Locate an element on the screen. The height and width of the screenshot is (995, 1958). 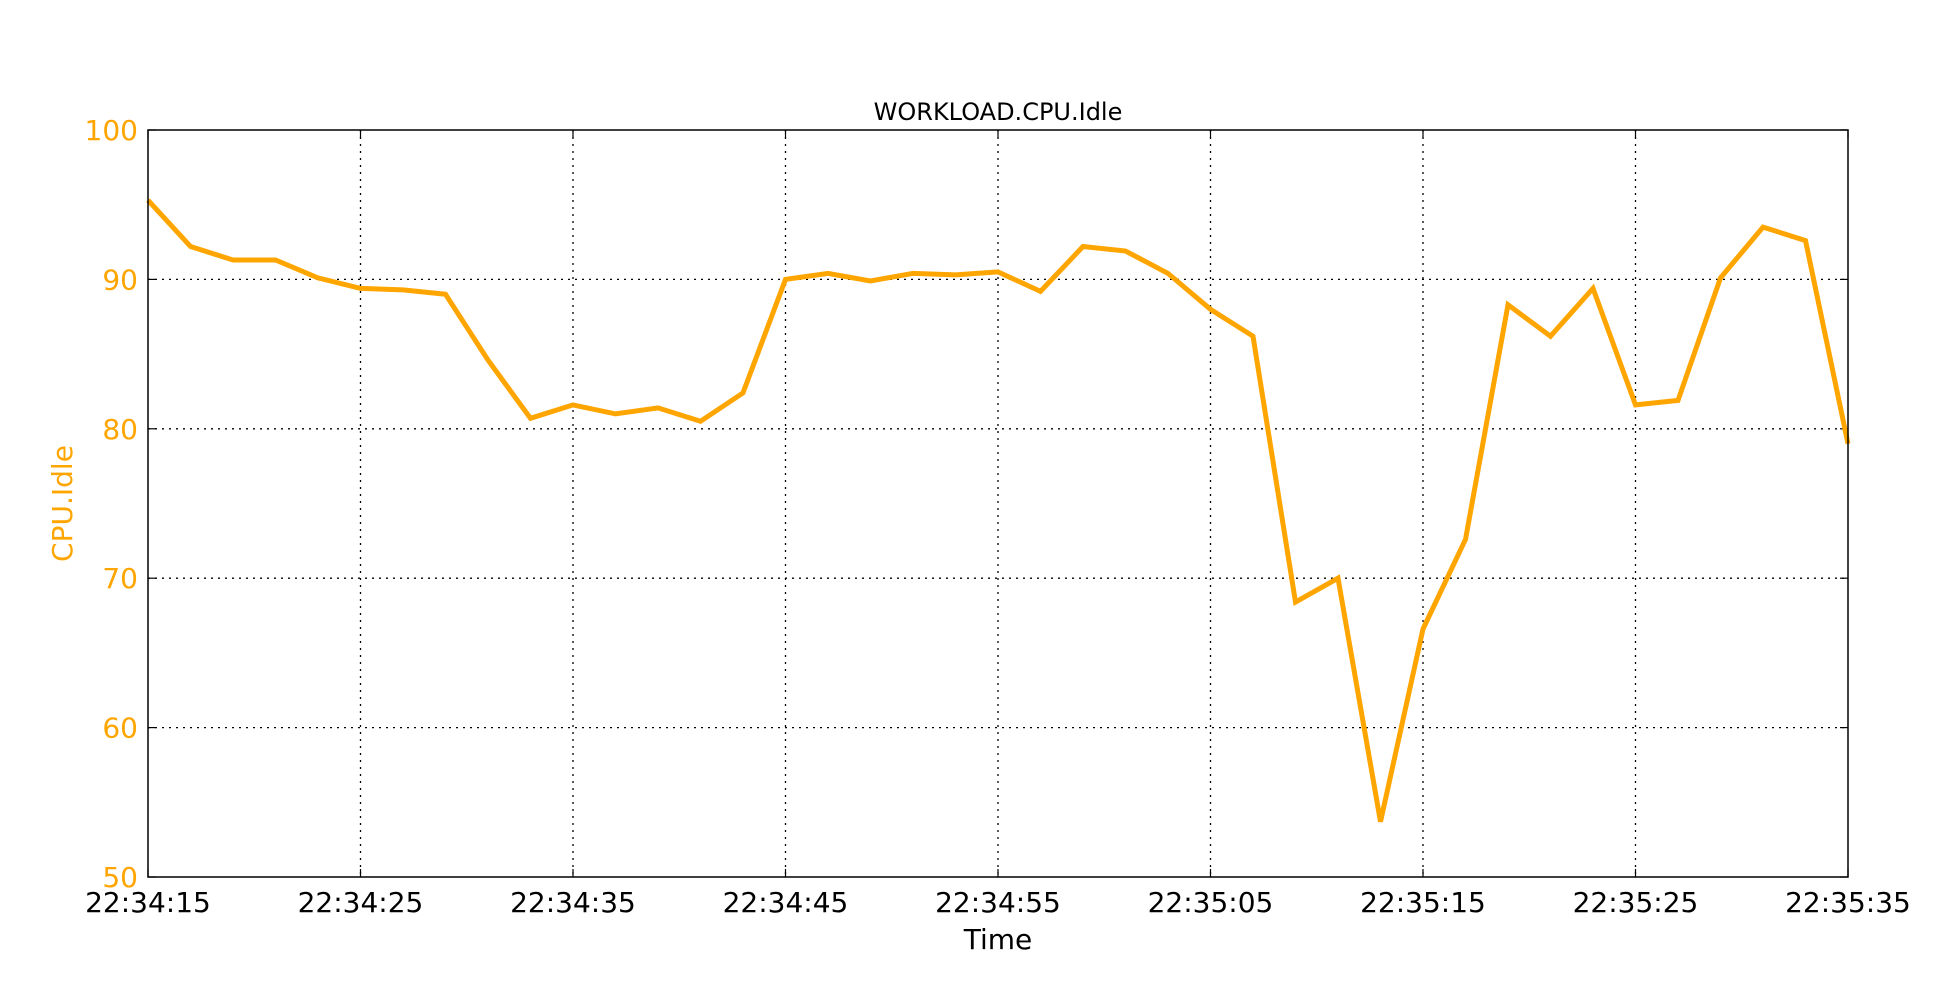
x-tick-label: 22:35:35 is located at coordinates (1848, 902).